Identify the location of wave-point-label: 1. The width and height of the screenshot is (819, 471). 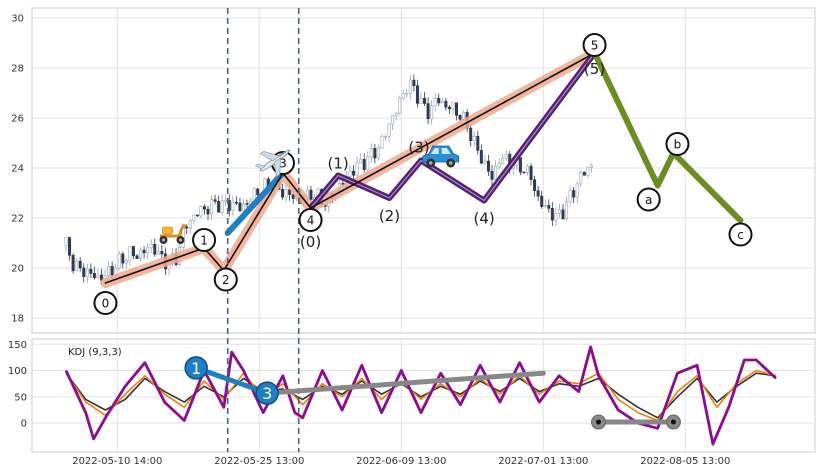
(204, 241).